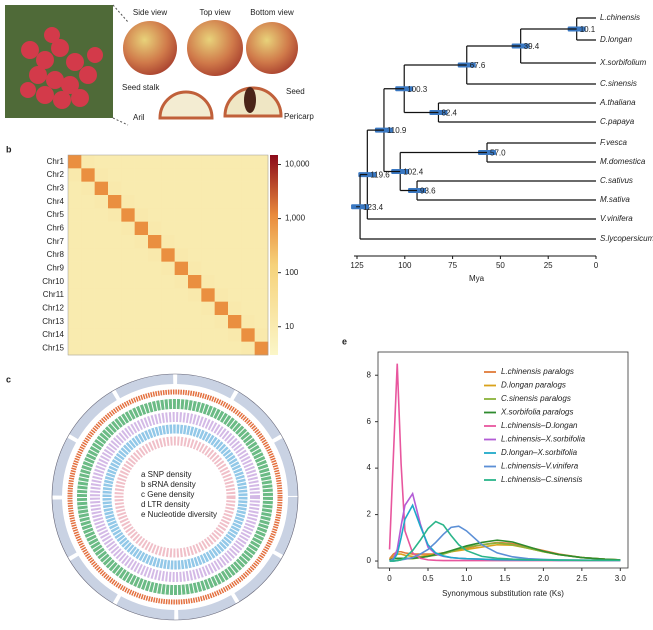  What do you see at coordinates (292, 272) in the screenshot?
I see `colorbar-tick-label: 100` at bounding box center [292, 272].